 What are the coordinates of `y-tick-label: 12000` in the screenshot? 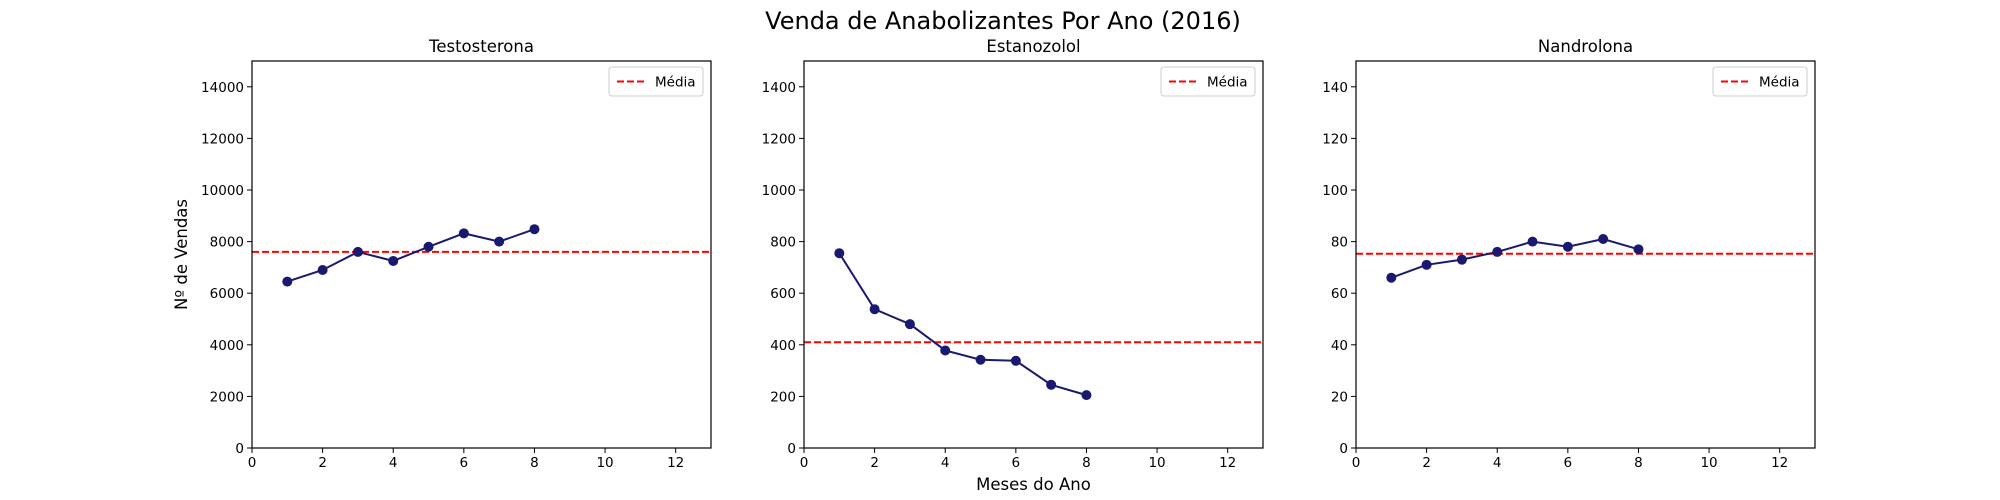 It's located at (222, 139).